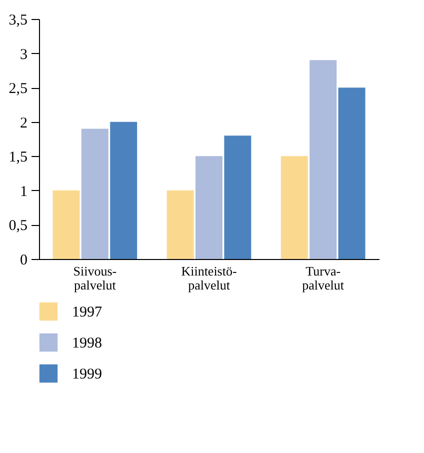 The width and height of the screenshot is (424, 453). I want to click on x-tick-label: Siivous- palvelut, so click(95, 278).